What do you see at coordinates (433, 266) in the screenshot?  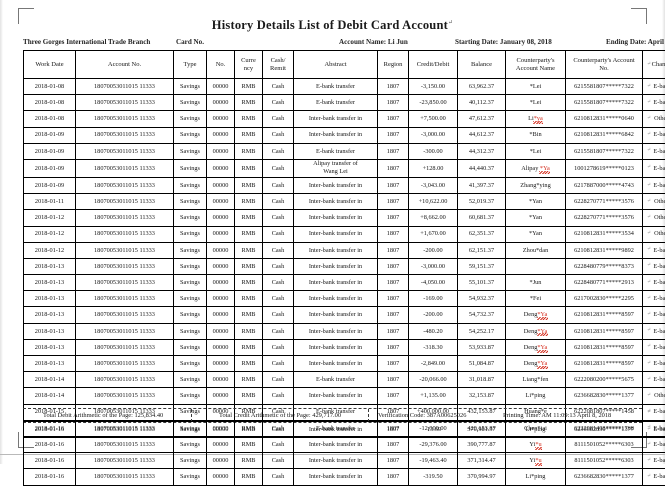 I see `cell-credit-debit: -3,000.00` at bounding box center [433, 266].